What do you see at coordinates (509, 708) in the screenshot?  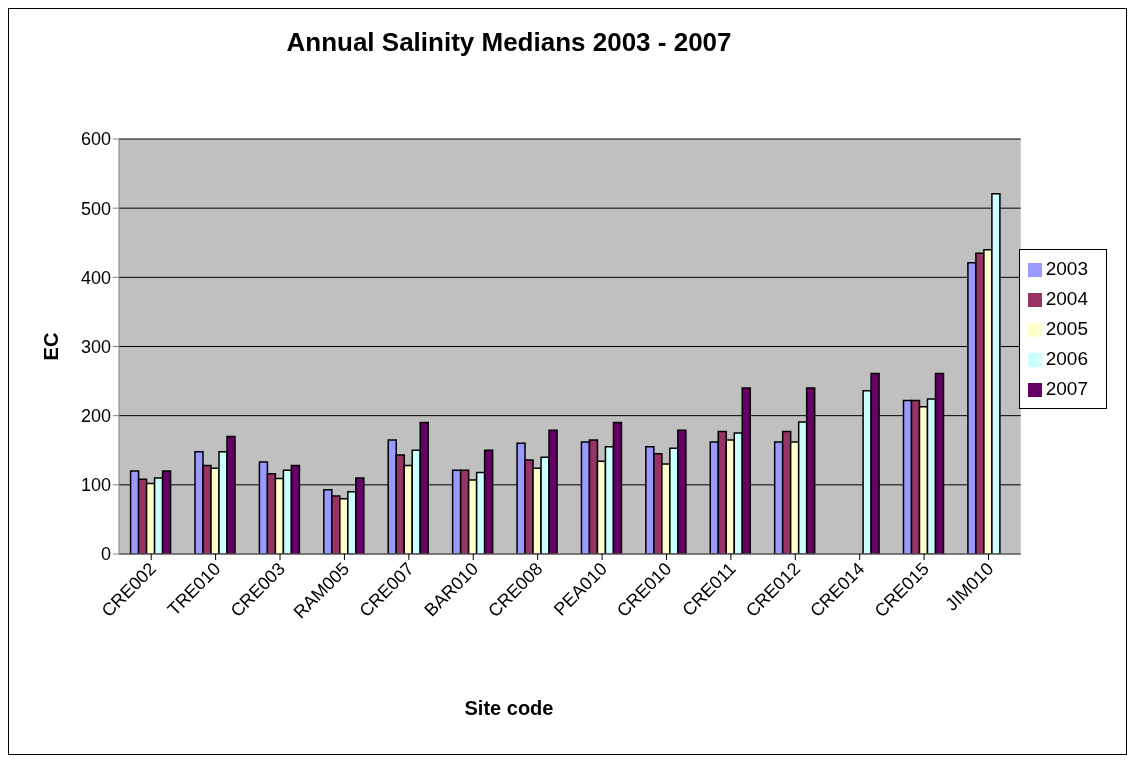 I see `x-axis-title: Site code` at bounding box center [509, 708].